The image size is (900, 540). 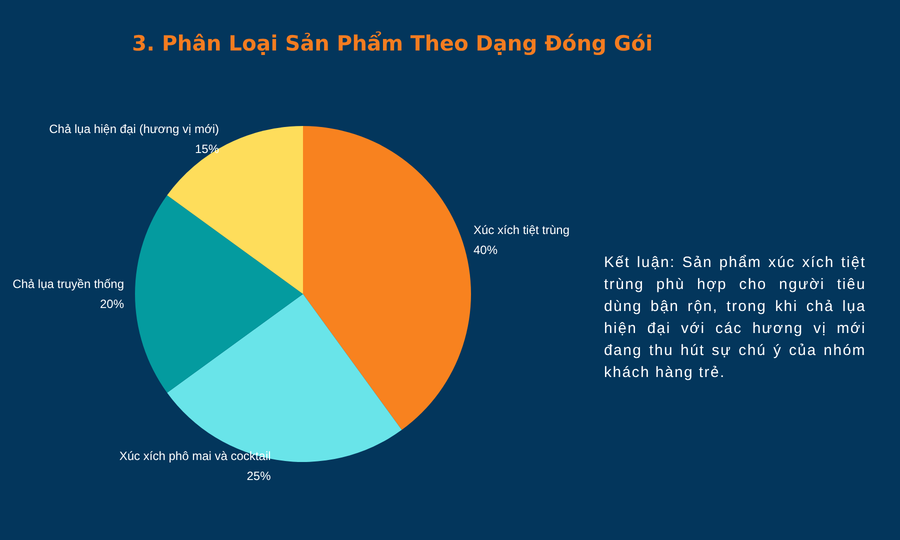 What do you see at coordinates (112, 304) in the screenshot?
I see `data-label: 20%` at bounding box center [112, 304].